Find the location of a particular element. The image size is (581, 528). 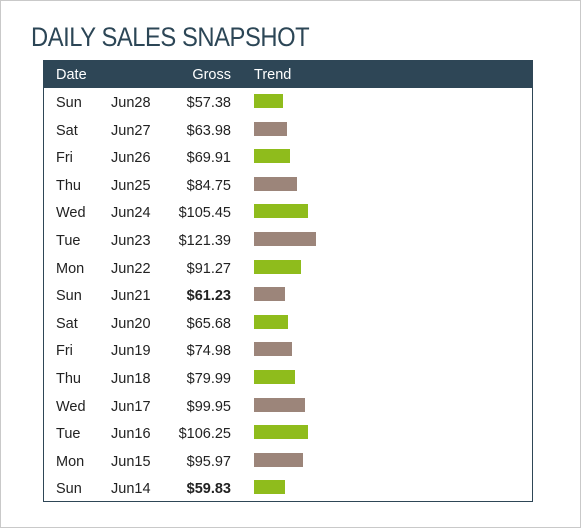

row-gross: $84.75 is located at coordinates (208, 185).